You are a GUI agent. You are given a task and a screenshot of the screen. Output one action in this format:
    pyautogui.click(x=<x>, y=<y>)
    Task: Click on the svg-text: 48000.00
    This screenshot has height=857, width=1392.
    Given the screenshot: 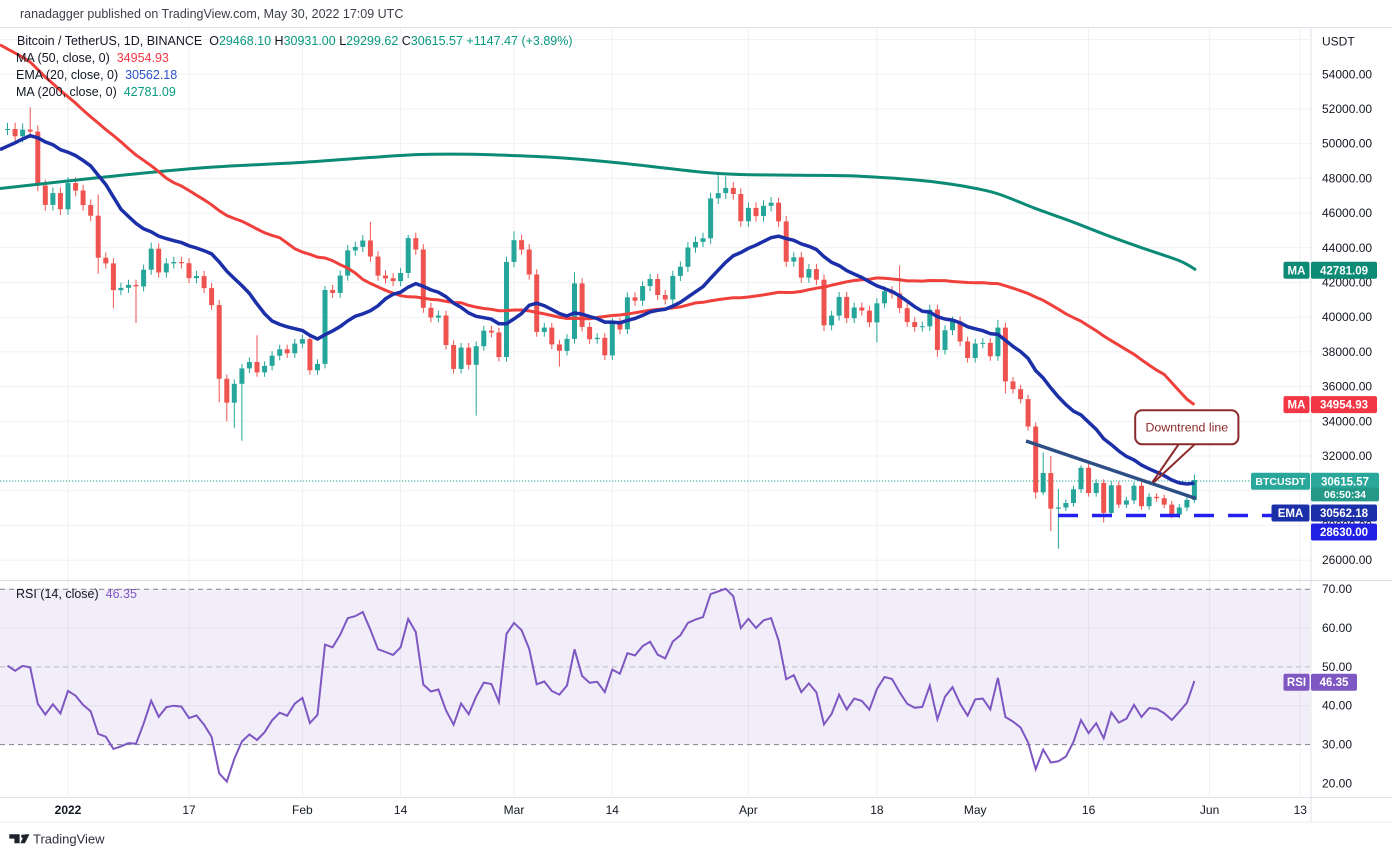 What is the action you would take?
    pyautogui.click(x=1347, y=178)
    